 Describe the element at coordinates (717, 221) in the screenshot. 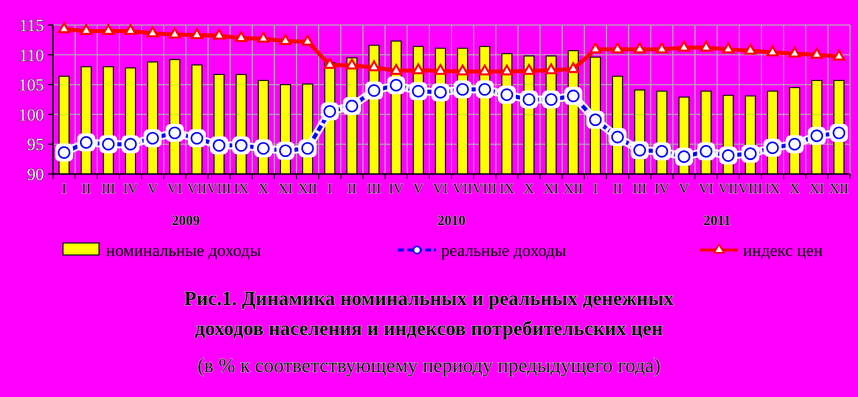

I see `text: 2011` at that location.